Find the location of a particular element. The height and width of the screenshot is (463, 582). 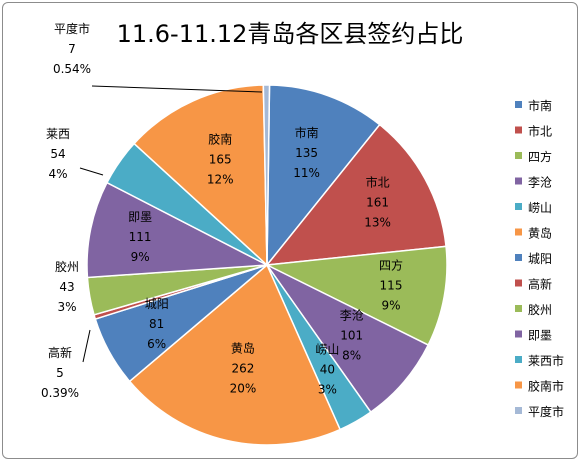

legend-label-4: 崂山 is located at coordinates (540, 208).